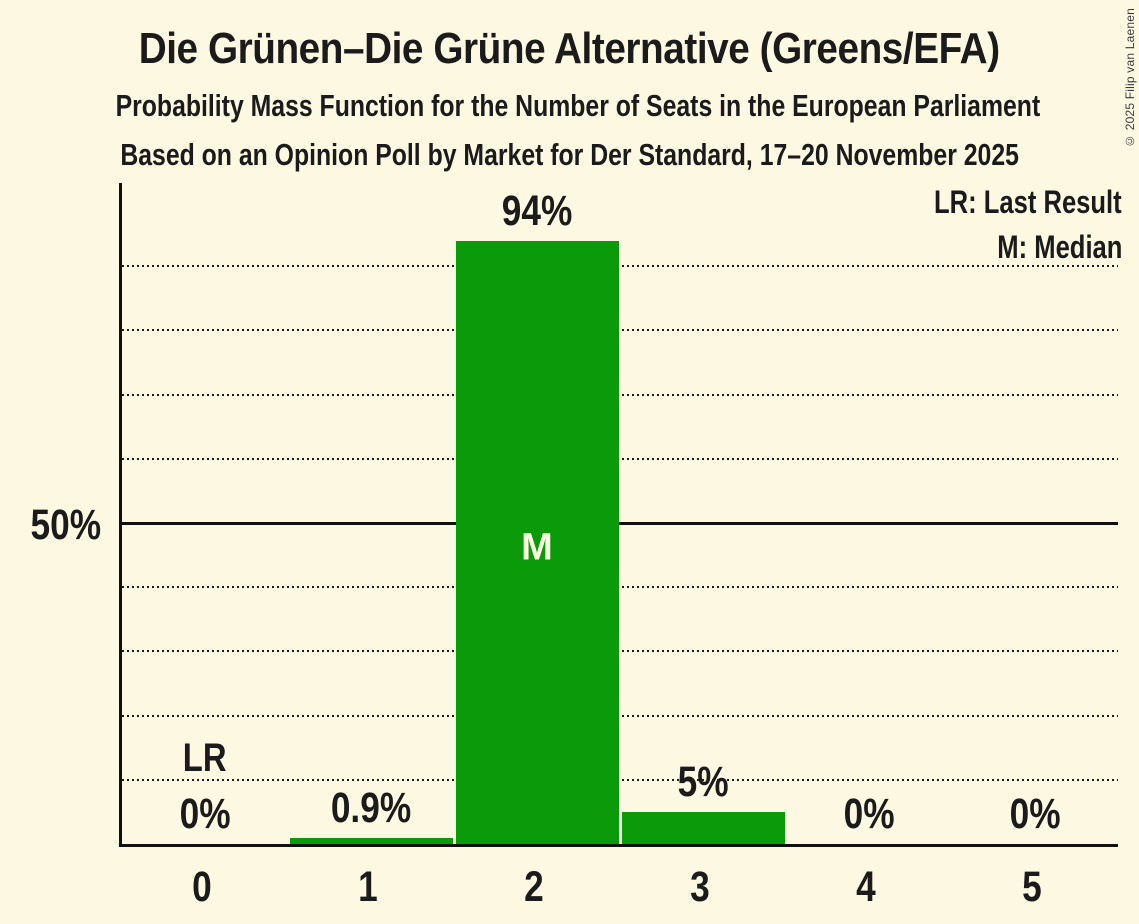 The height and width of the screenshot is (924, 1139). Describe the element at coordinates (1035, 814) in the screenshot. I see `value-label-seats-5: 0%` at that location.